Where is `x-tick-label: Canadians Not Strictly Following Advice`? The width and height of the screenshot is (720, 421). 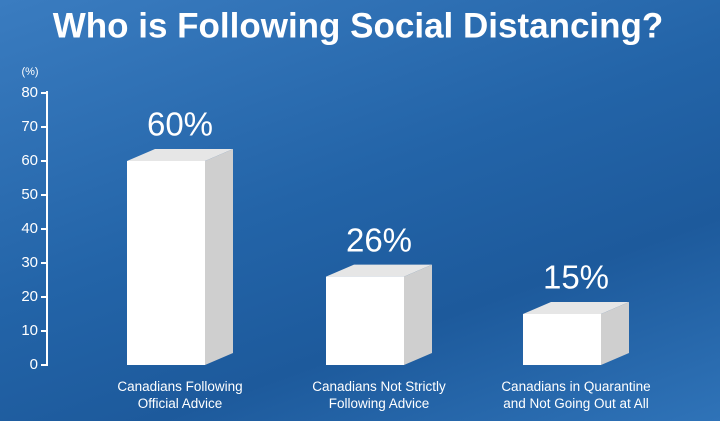 x-tick-label: Canadians Not Strictly Following Advice is located at coordinates (379, 395).